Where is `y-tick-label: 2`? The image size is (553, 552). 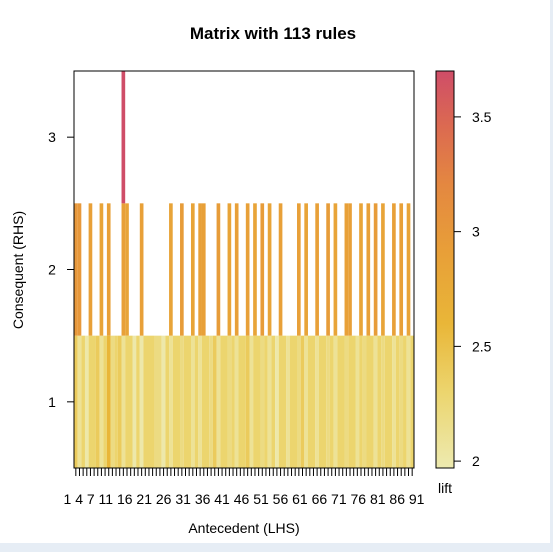 y-tick-label: 2 is located at coordinates (52, 270).